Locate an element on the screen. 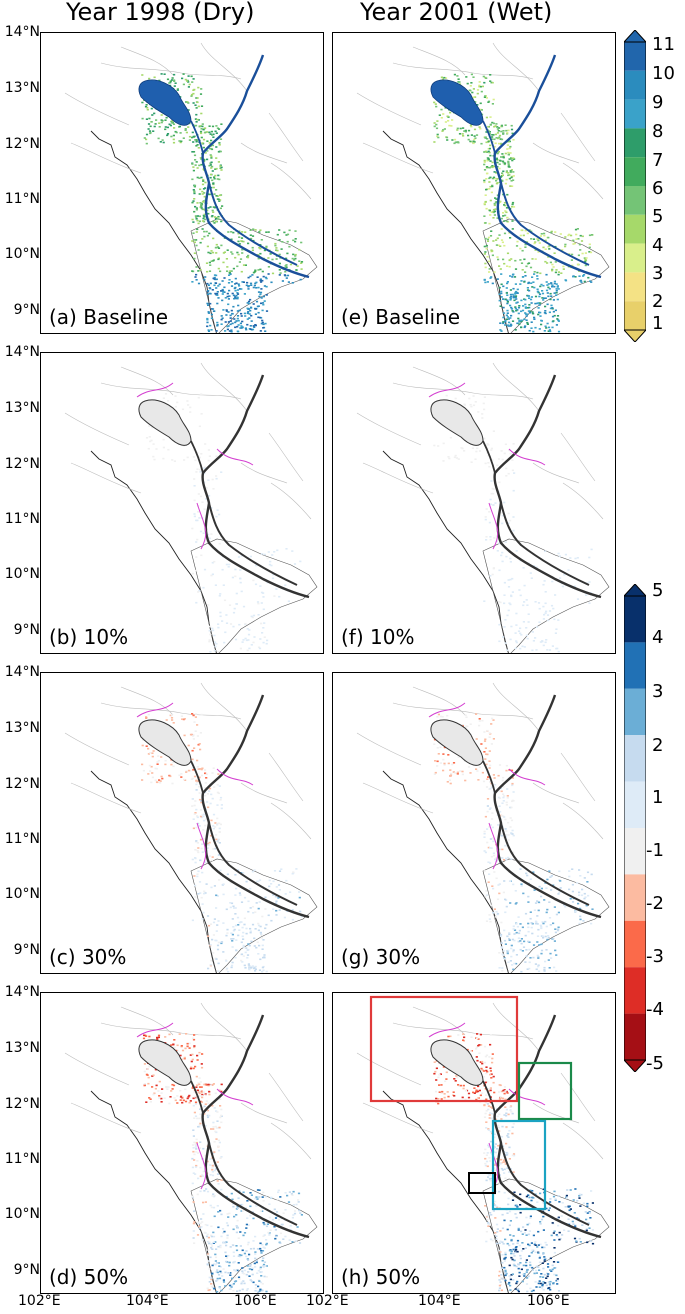 This screenshot has height=1314, width=685. inundation-cells is located at coordinates (222, 1163).